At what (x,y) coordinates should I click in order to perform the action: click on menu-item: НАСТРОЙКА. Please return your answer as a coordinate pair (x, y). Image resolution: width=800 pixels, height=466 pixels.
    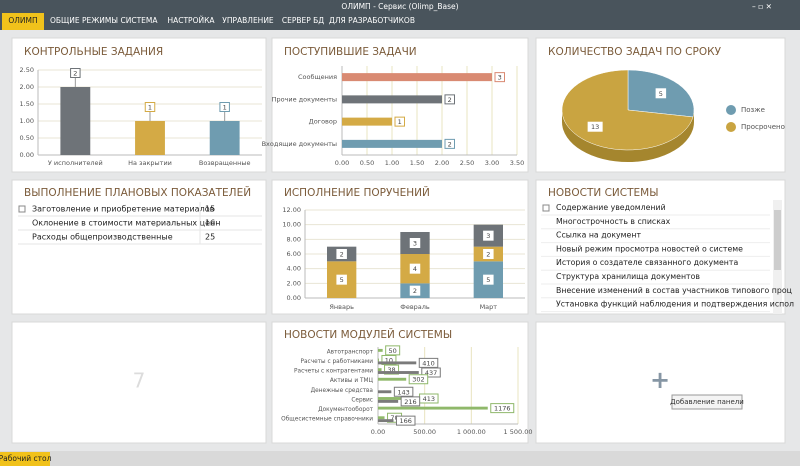
    Looking at the image, I should click on (191, 20).